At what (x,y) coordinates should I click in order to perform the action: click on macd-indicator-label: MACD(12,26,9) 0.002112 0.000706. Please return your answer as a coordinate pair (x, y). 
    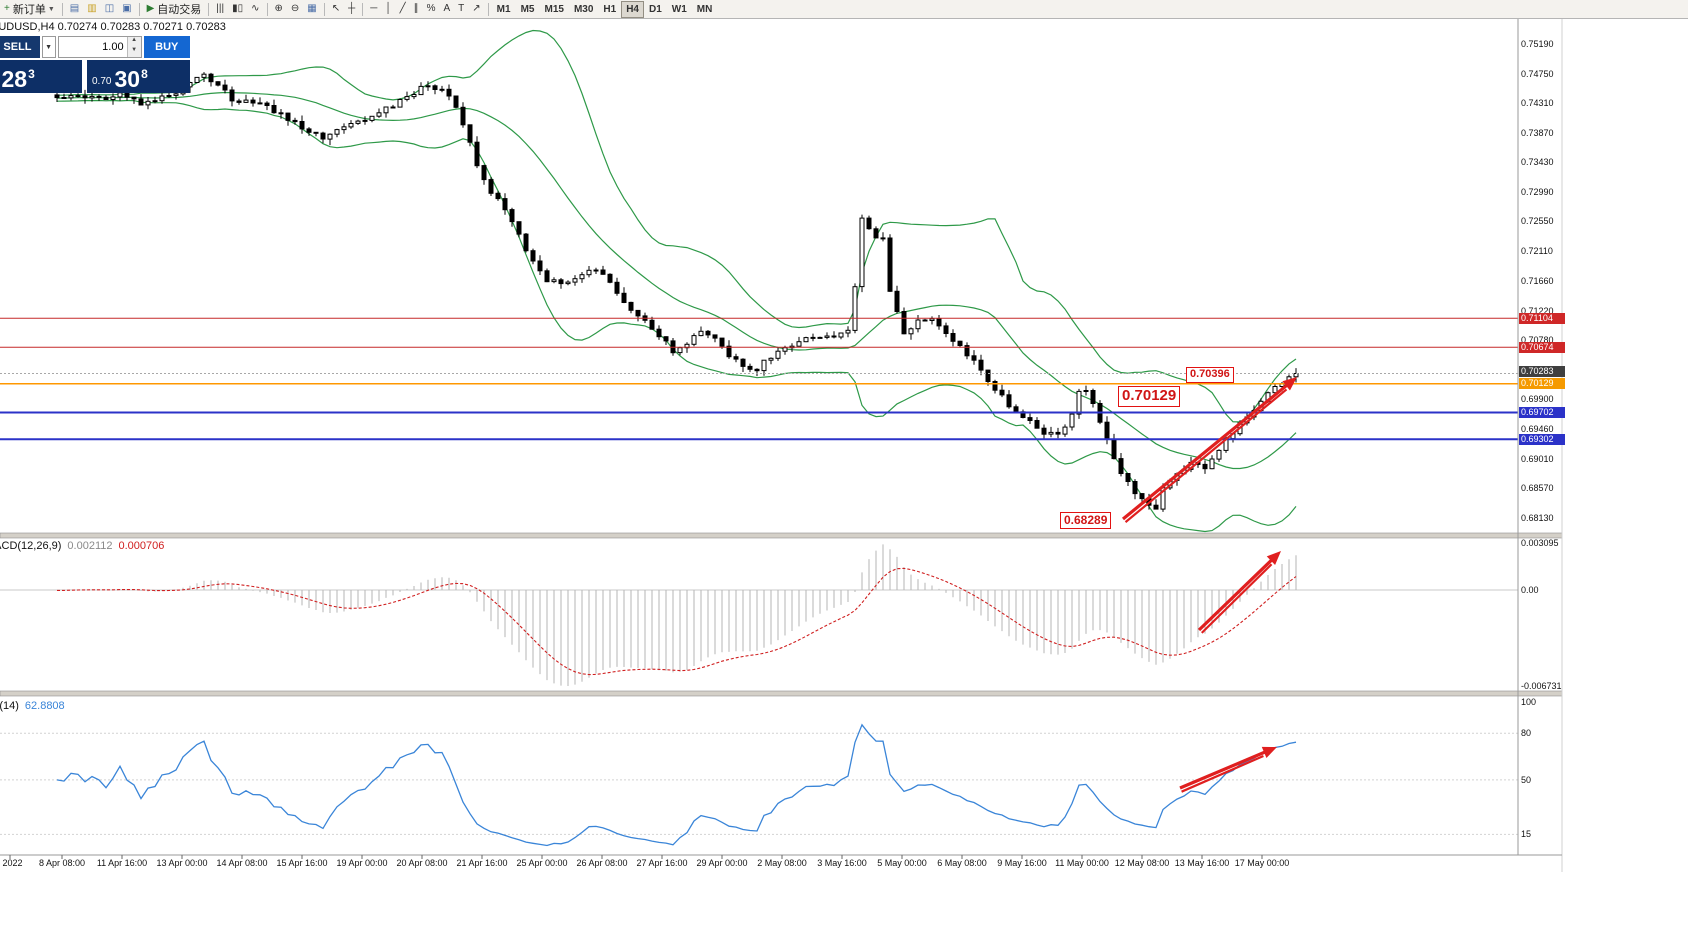
    Looking at the image, I should click on (82, 546).